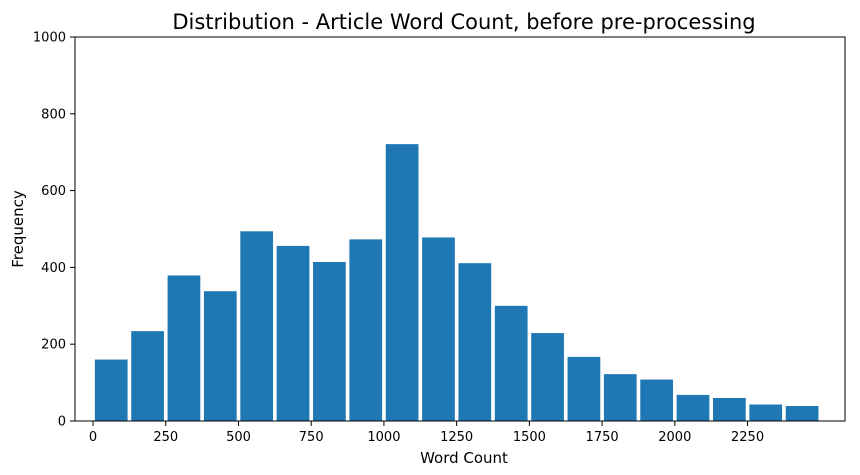 The height and width of the screenshot is (475, 860). What do you see at coordinates (674, 437) in the screenshot?
I see `x-tick-label: 2000` at bounding box center [674, 437].